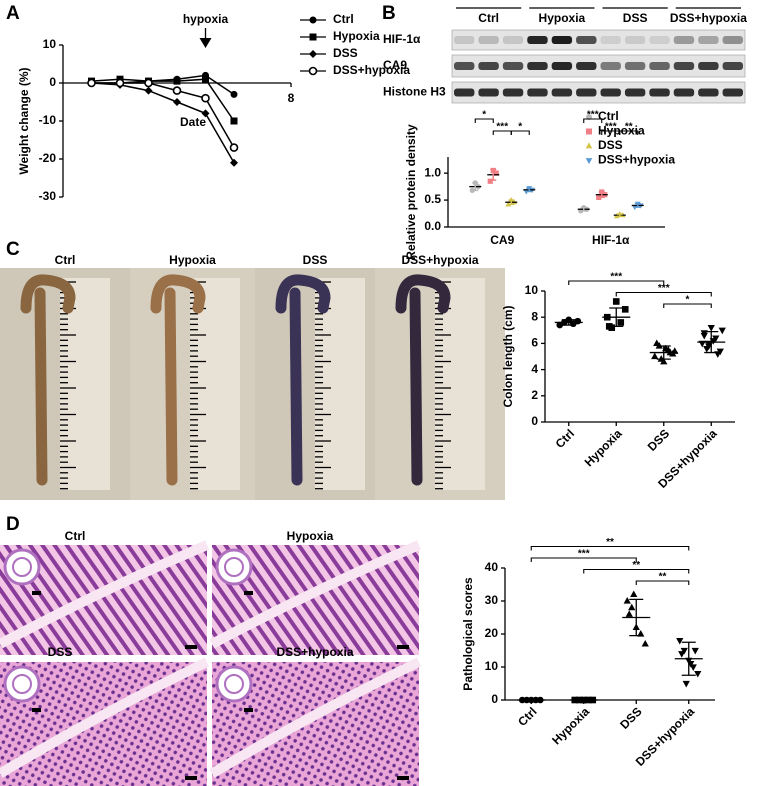 Image resolution: width=761 pixels, height=786 pixels. Describe the element at coordinates (48, 158) in the screenshot. I see `y-tick-label: -20` at that location.